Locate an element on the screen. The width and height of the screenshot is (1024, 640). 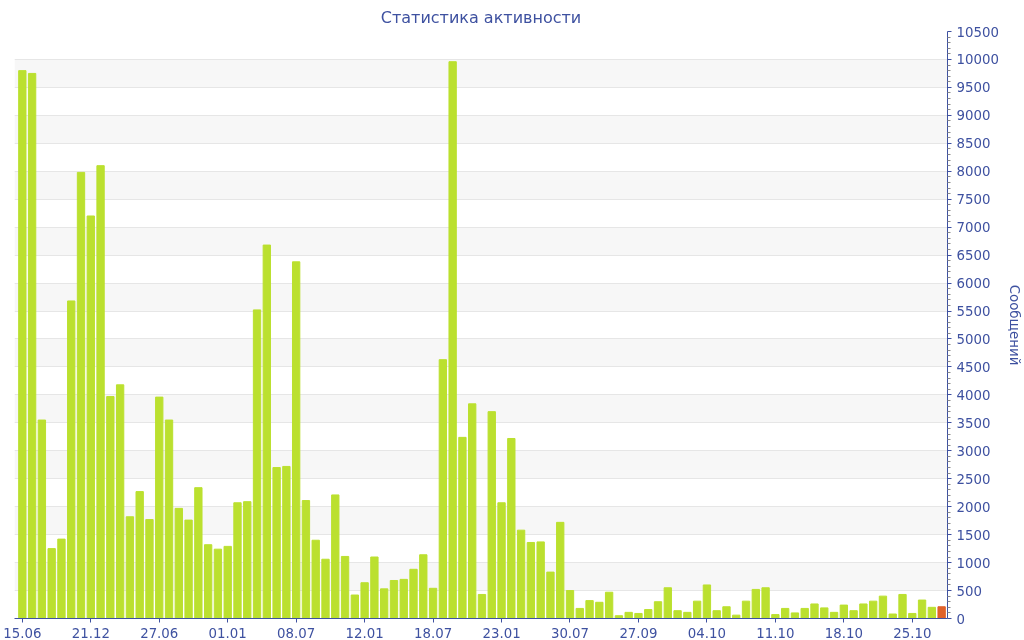
chart-title: Статистика активности is located at coordinates (481, 17).